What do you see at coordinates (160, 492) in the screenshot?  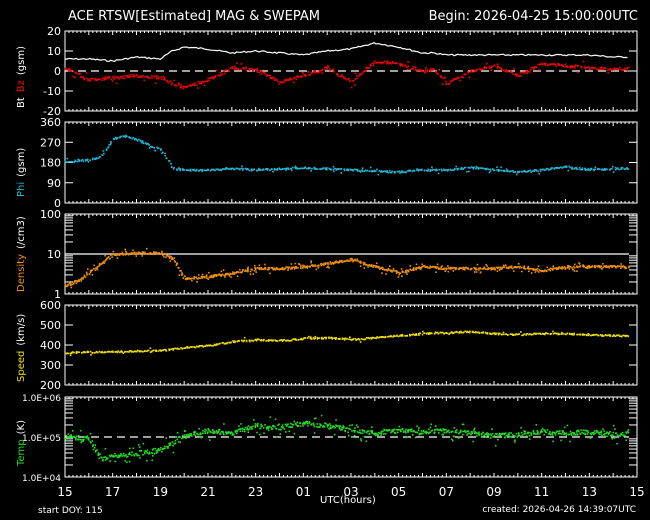 I see `x-tick-label: 19` at bounding box center [160, 492].